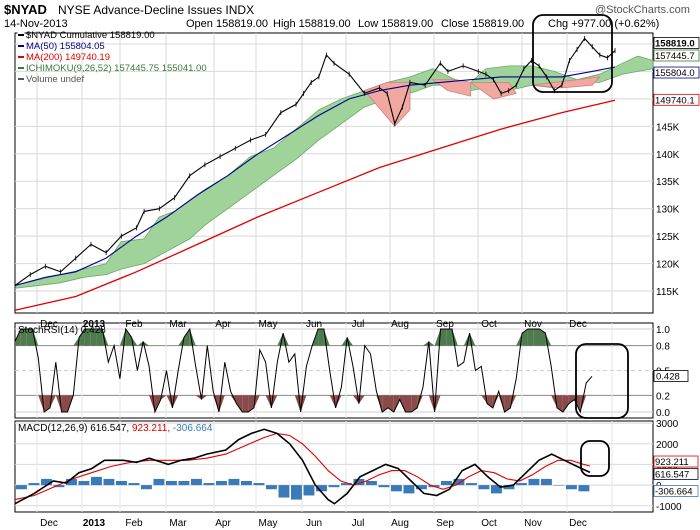 This screenshot has height=530, width=700. Describe the element at coordinates (595, 458) in the screenshot. I see `annotation-box-macd` at that location.